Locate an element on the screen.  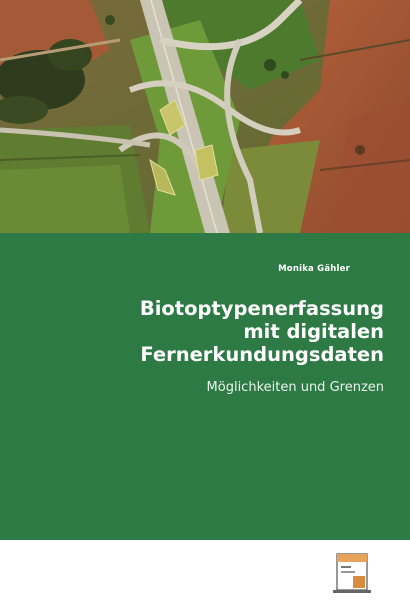
book-title-line-1: Biotoptypenerfassung is located at coordinates (261, 308).